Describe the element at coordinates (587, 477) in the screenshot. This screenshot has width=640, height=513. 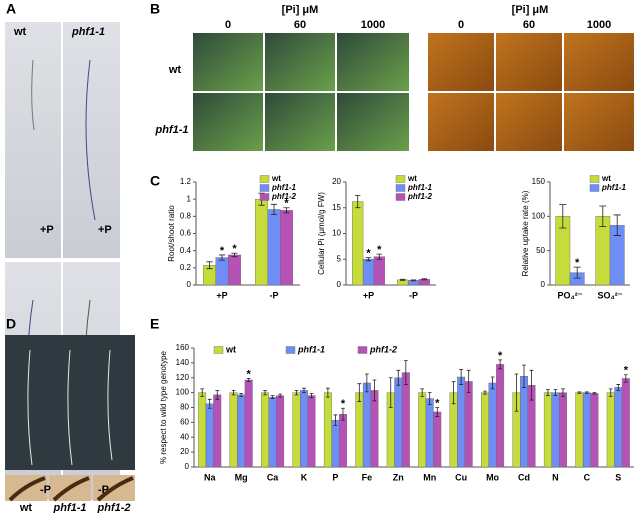
I see `x-tick-label: C` at that location.